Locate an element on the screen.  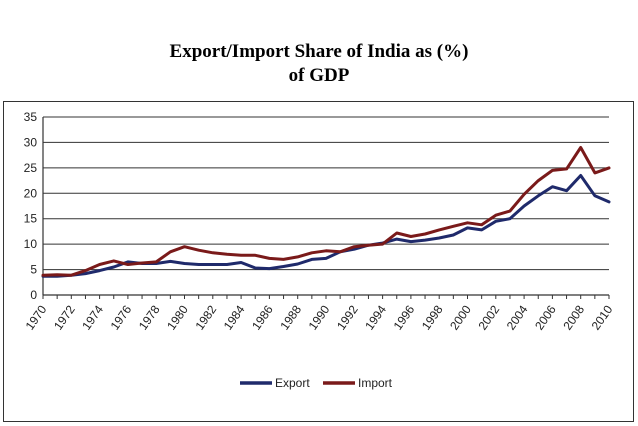
x-tick-label: 2002 is located at coordinates (488, 317).